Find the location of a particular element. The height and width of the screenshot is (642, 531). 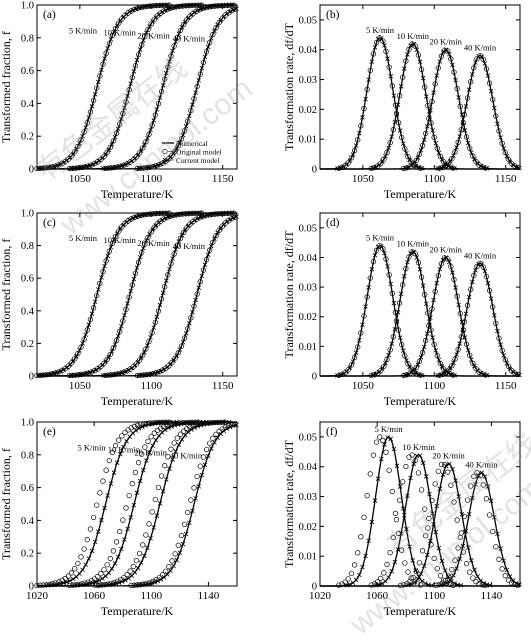

x-tick-label: 1050 is located at coordinates (363, 179).